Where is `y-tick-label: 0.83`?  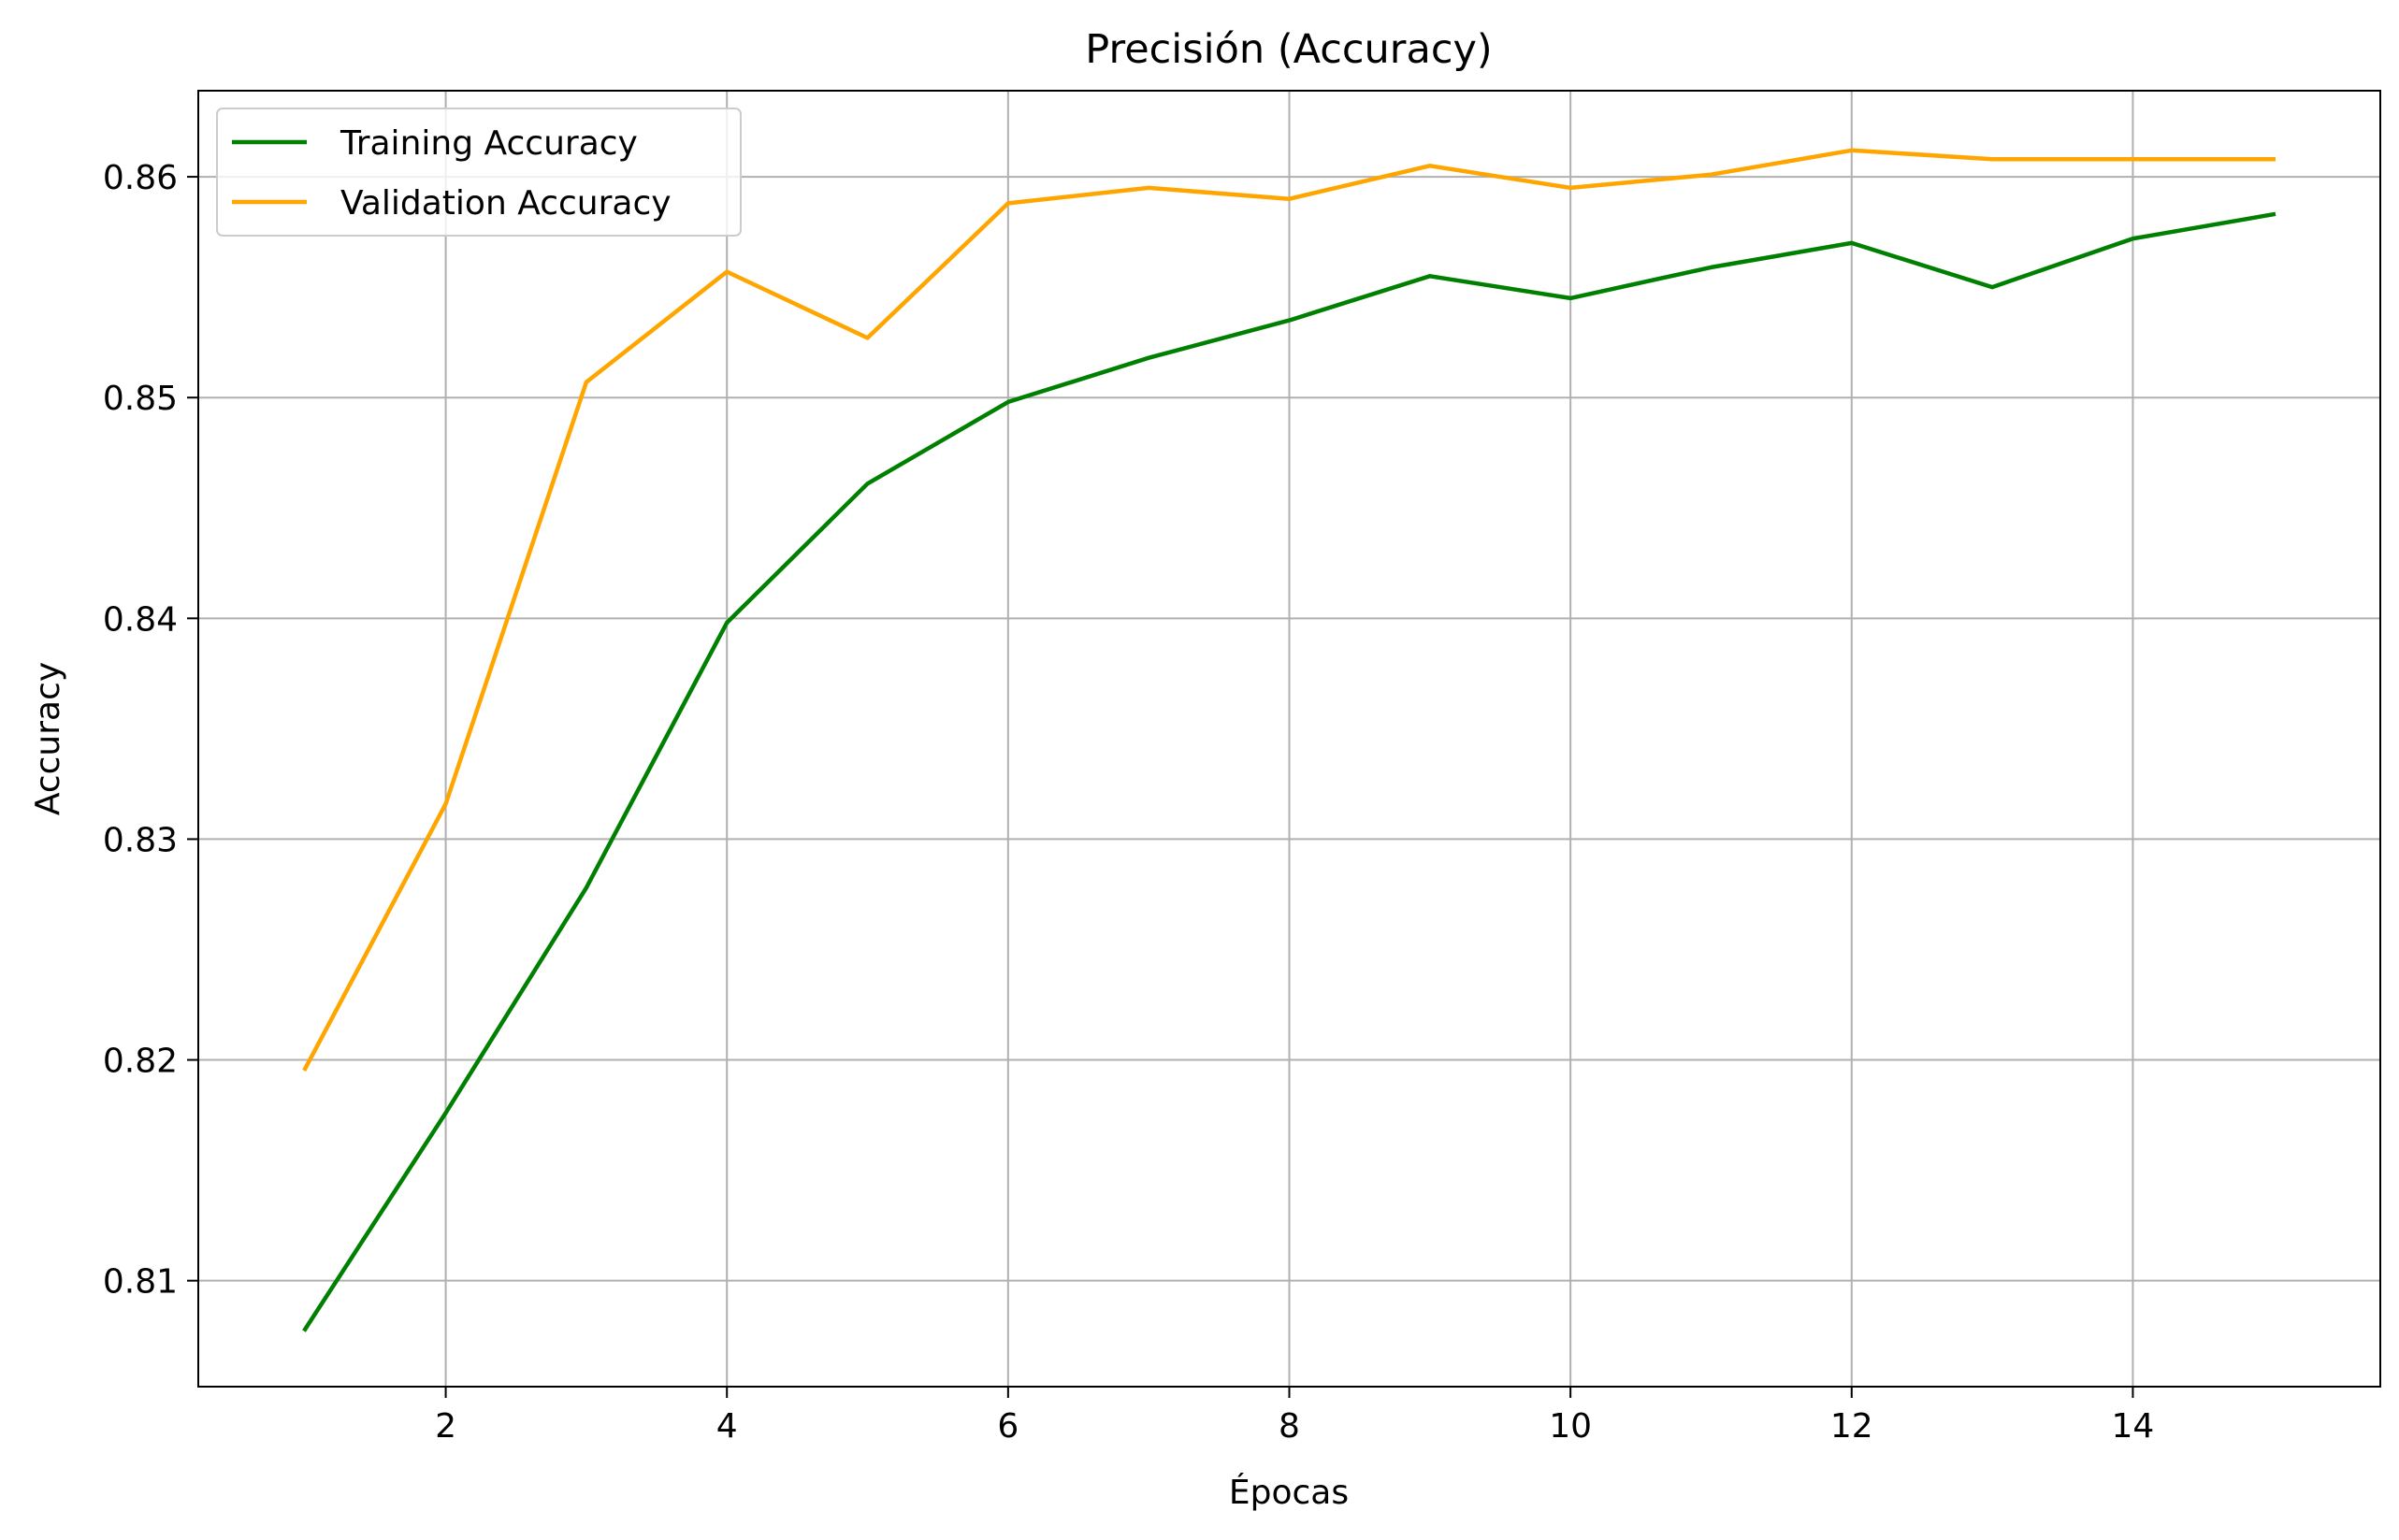 y-tick-label: 0.83 is located at coordinates (140, 840).